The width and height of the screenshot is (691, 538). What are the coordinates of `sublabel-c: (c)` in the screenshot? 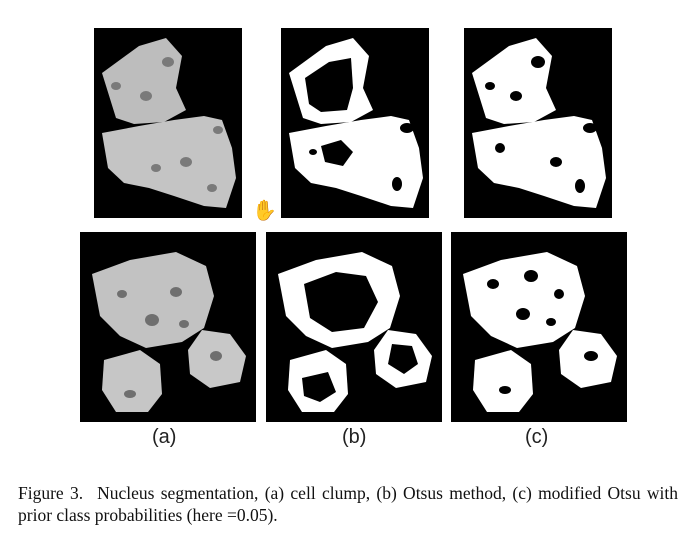 It's located at (537, 437).